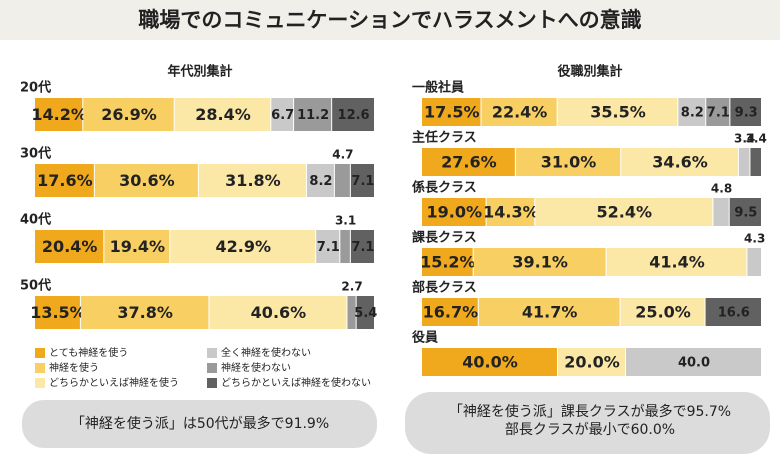 The width and height of the screenshot is (780, 465). I want to click on value-label: 41.4%, so click(677, 262).